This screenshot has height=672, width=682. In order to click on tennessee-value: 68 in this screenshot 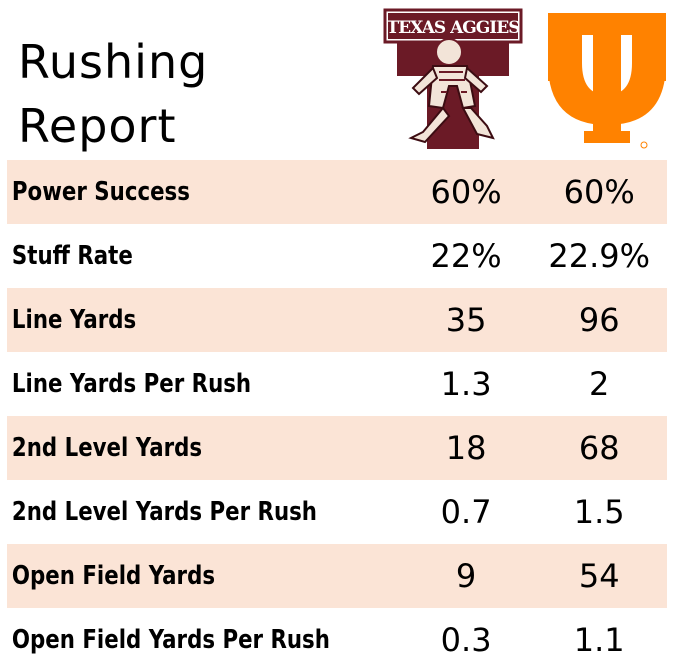, I will do `click(599, 448)`.